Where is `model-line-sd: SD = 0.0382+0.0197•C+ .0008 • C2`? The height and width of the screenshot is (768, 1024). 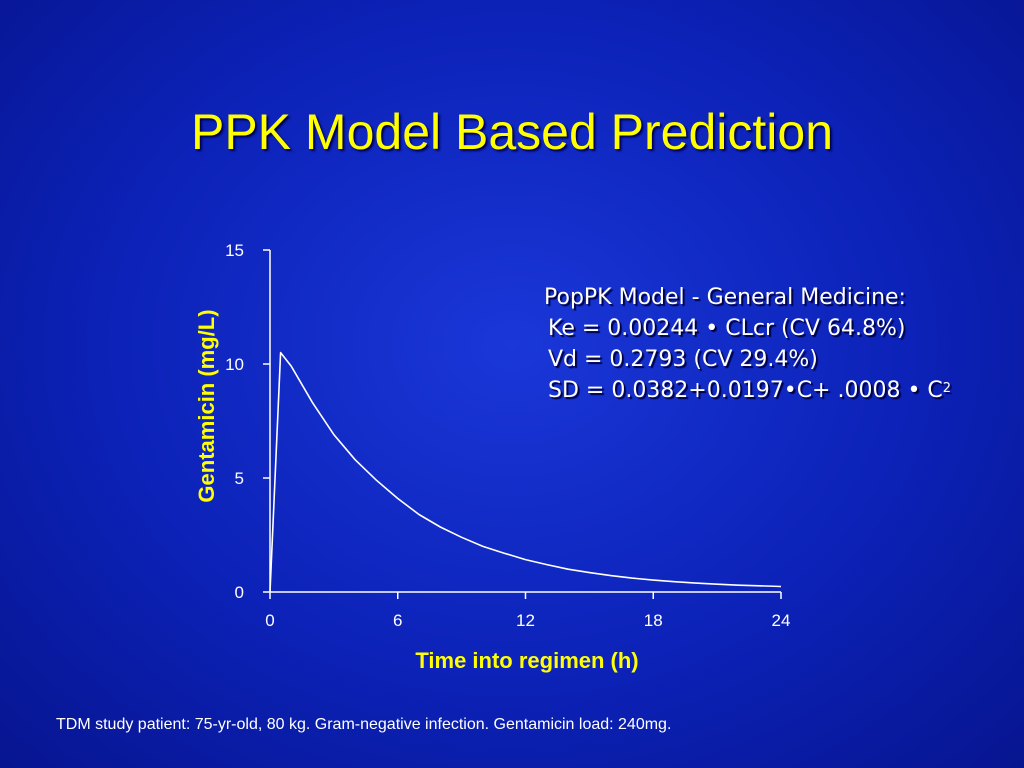 model-line-sd: SD = 0.0382+0.0197•C+ .0008 • C2 is located at coordinates (778, 390).